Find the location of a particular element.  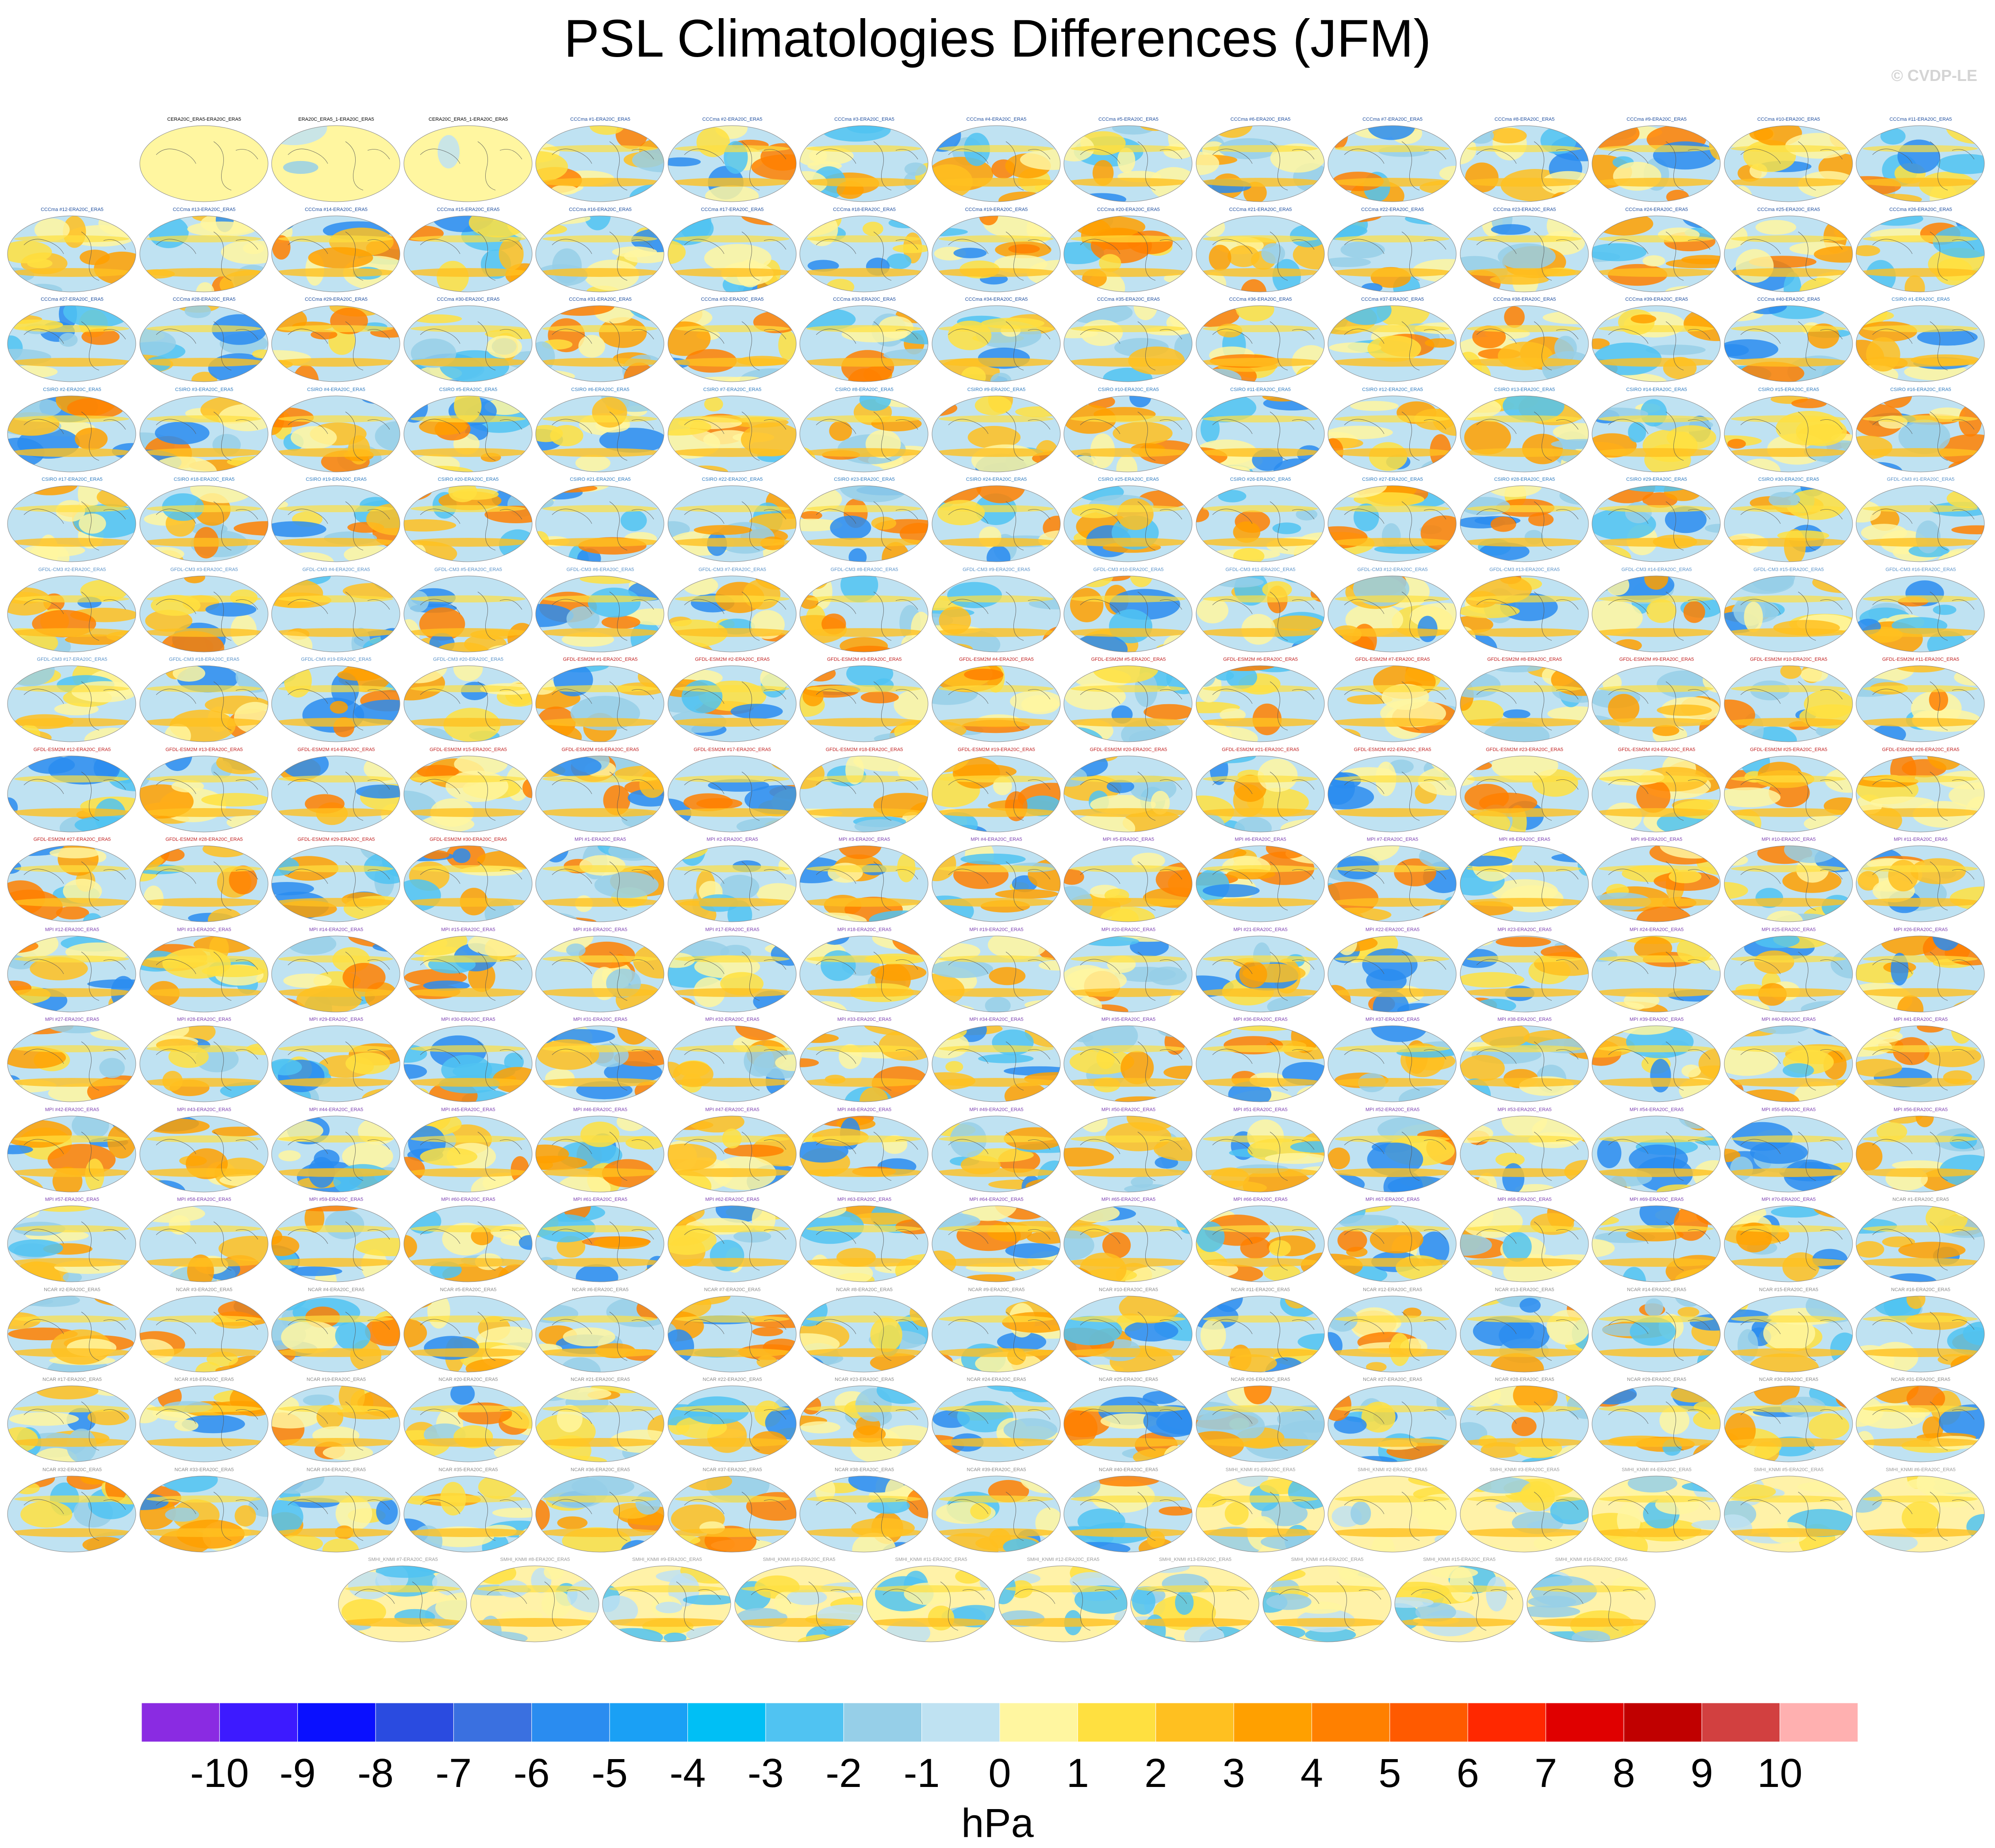

panel-title: MPI #29-ERA20C_ERA5 is located at coordinates (336, 1019).